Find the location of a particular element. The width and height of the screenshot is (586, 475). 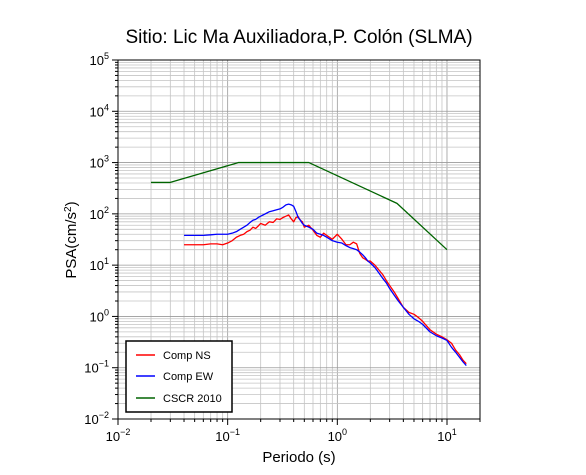

y-tick-label: 10² is located at coordinates (99, 213).